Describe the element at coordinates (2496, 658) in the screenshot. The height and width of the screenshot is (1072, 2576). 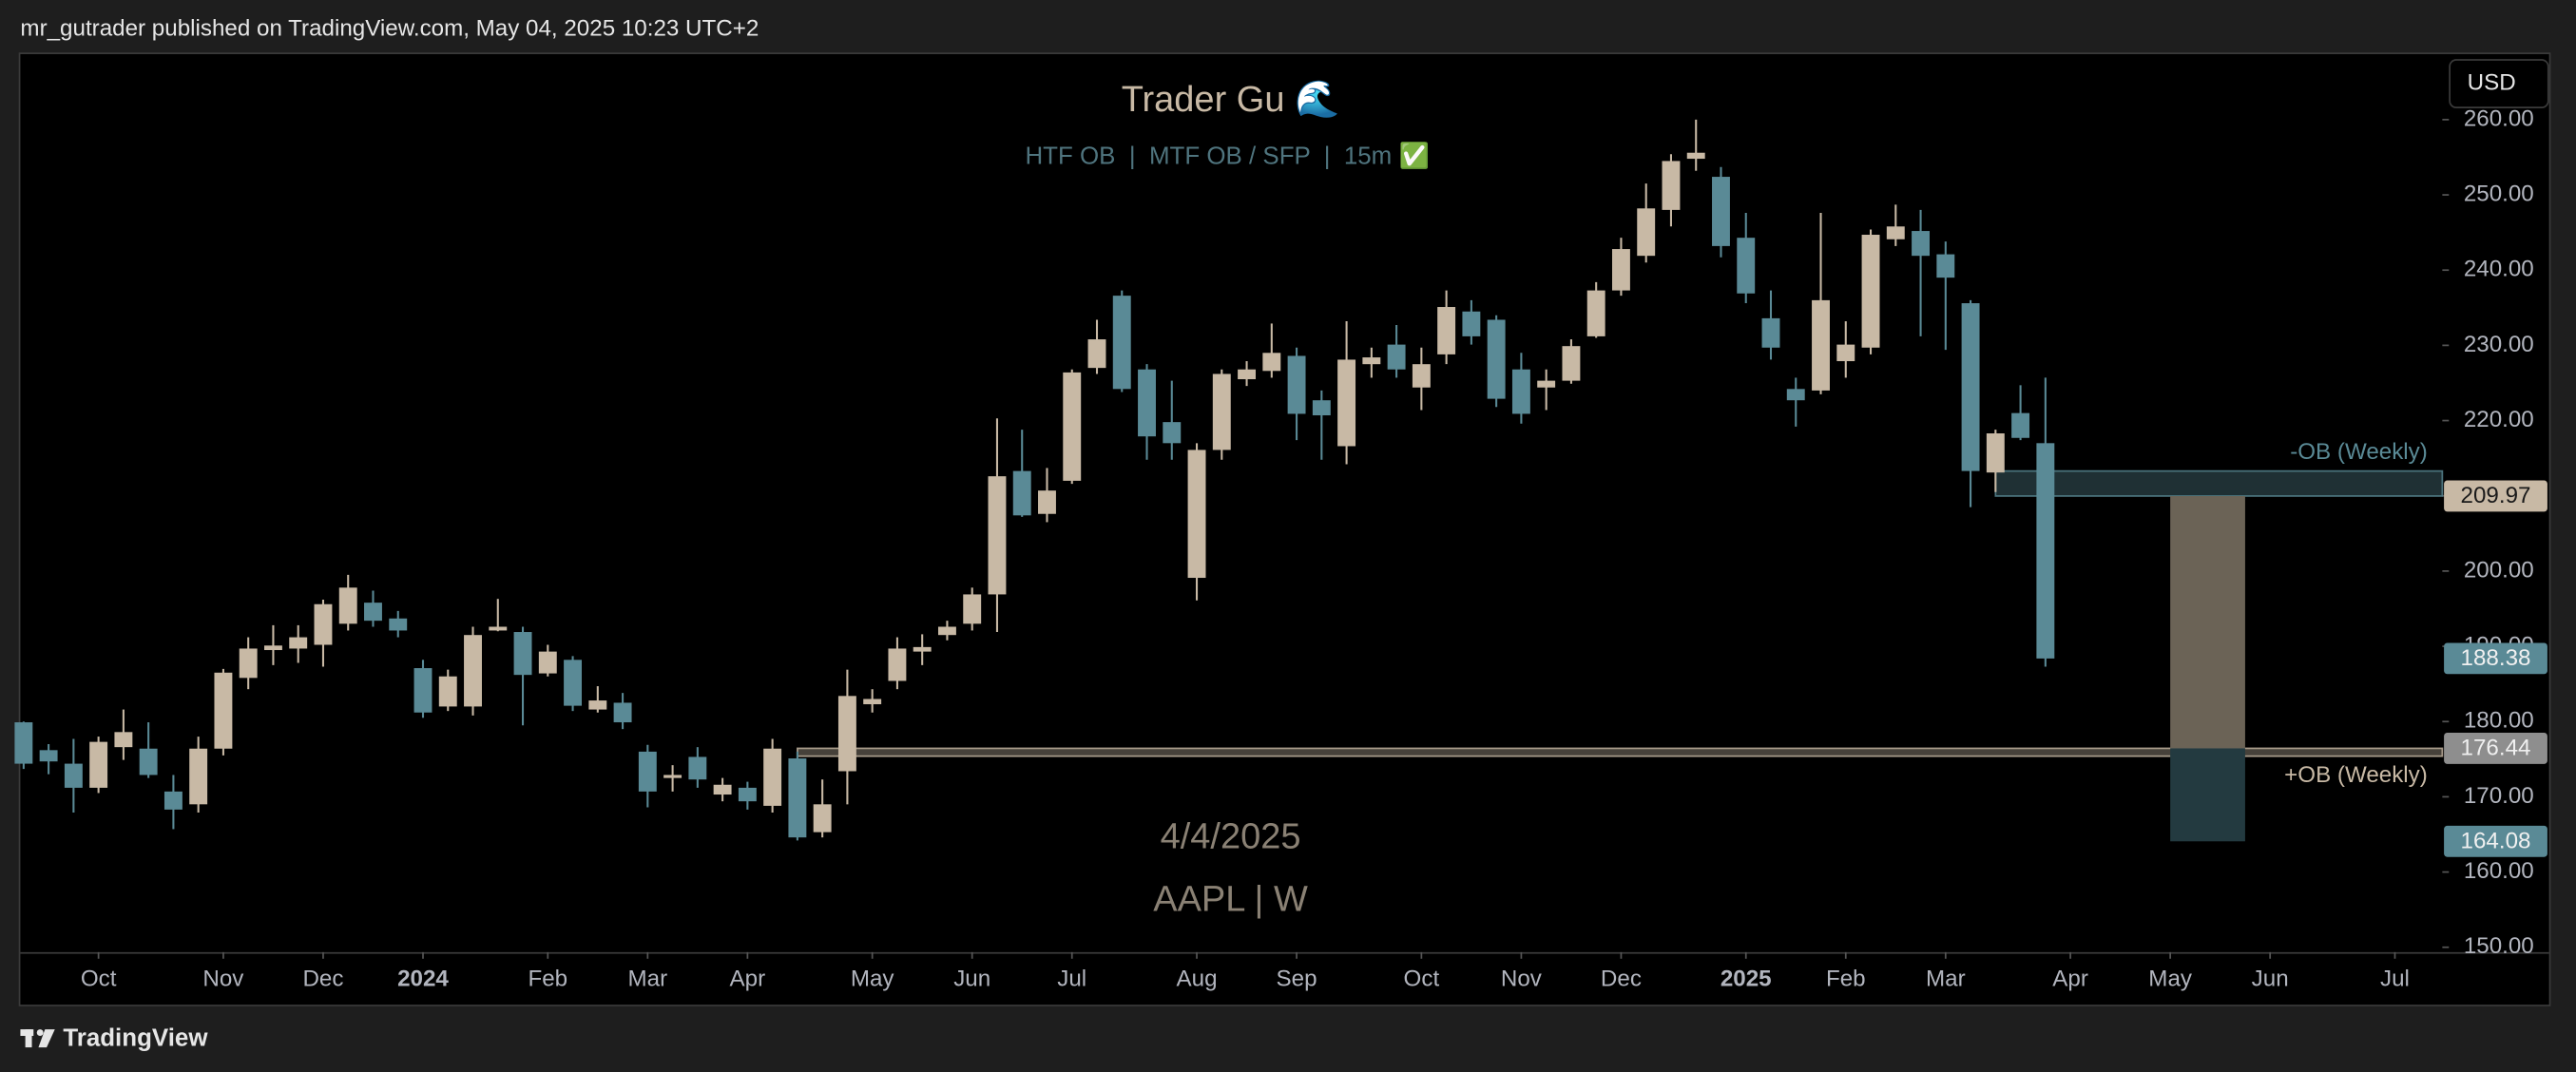
I see `price-badge-label: 188.38` at that location.